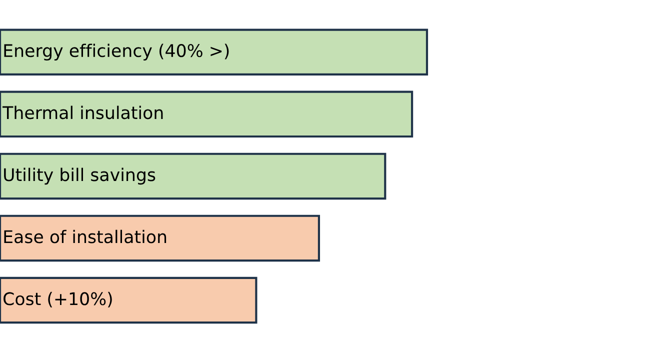  Describe the element at coordinates (85, 237) in the screenshot. I see `y-tick-label: Ease of installation` at that location.